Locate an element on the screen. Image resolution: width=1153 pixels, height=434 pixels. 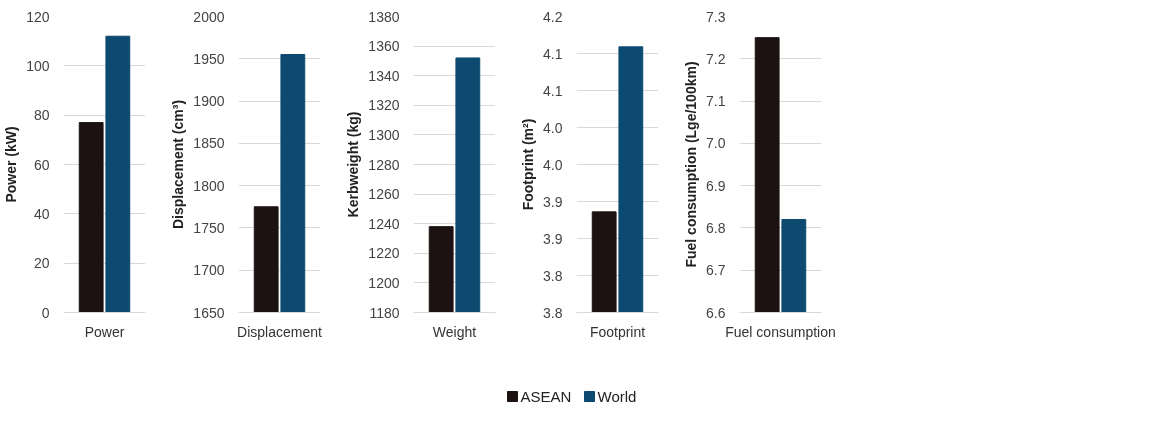
y-tick-label: 1750 is located at coordinates (209, 227).